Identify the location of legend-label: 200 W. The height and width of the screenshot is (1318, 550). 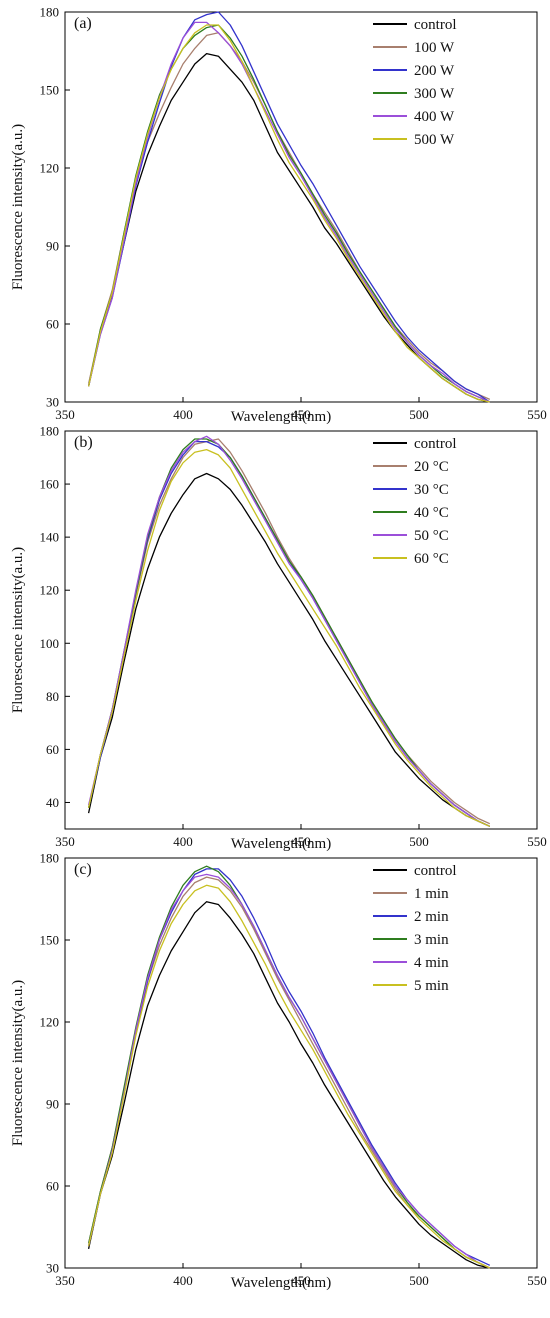
(434, 71).